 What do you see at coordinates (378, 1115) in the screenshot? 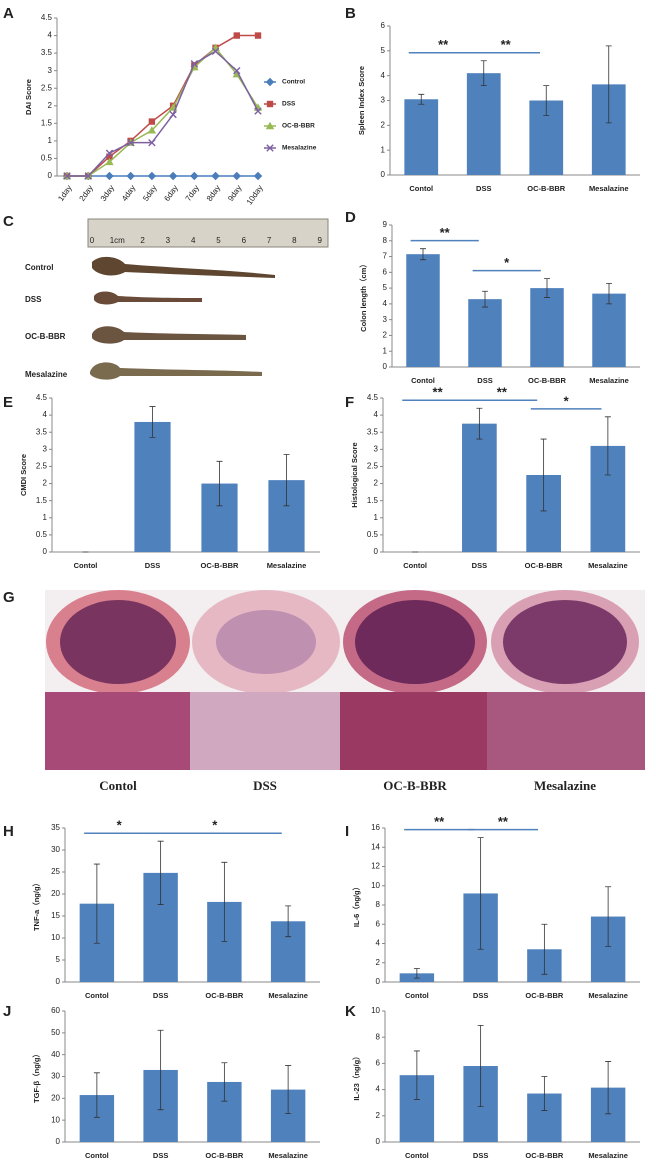
I see `y-tick-label: 2` at bounding box center [378, 1115].